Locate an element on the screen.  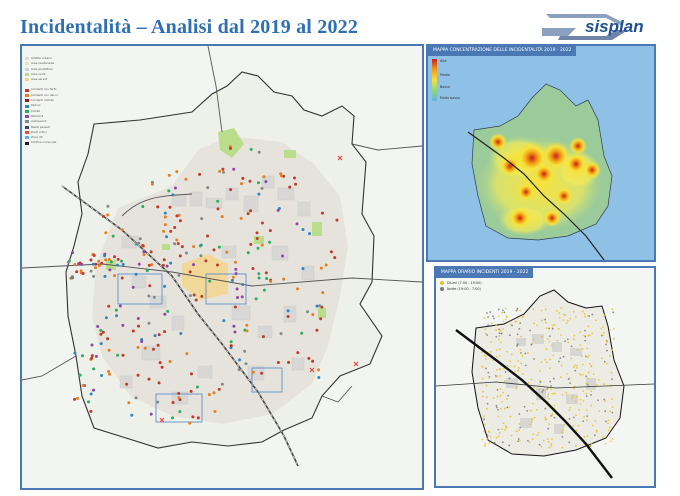
legend-label: Ambito urbano is located at coordinates (41, 58).